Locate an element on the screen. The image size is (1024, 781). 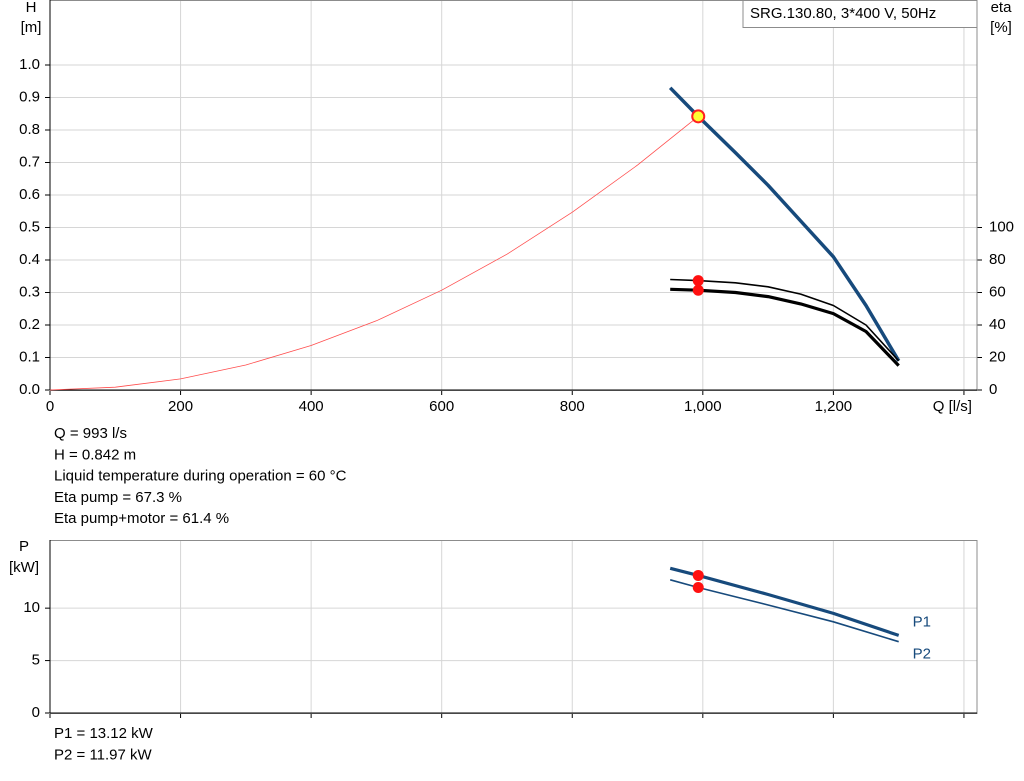
y2-axis-label: [%] is located at coordinates (1001, 27).